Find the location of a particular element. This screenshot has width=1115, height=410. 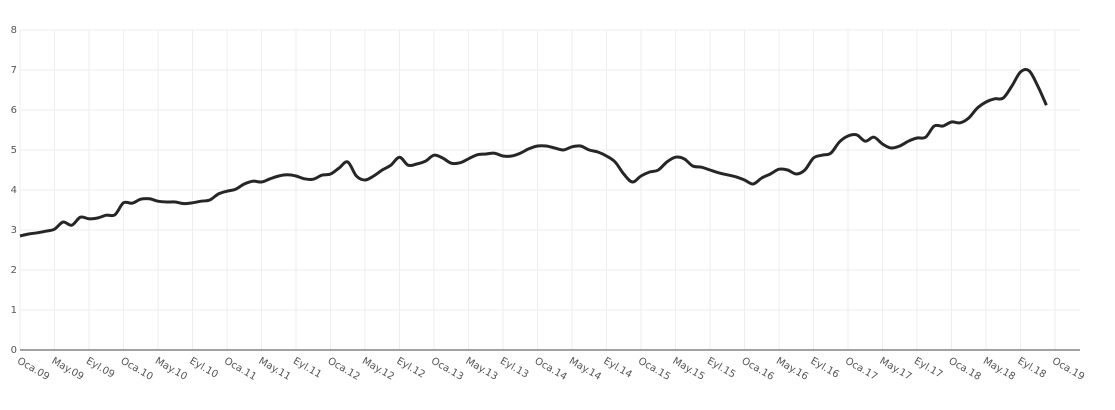

x-tick-label: May.10 is located at coordinates (171, 369).